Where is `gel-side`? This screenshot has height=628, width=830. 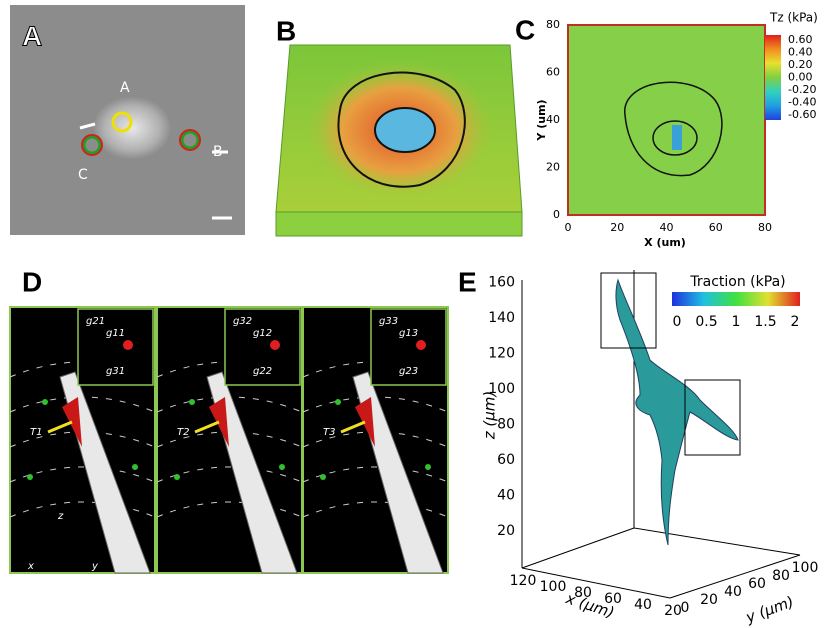
gel-side is located at coordinates (399, 224).